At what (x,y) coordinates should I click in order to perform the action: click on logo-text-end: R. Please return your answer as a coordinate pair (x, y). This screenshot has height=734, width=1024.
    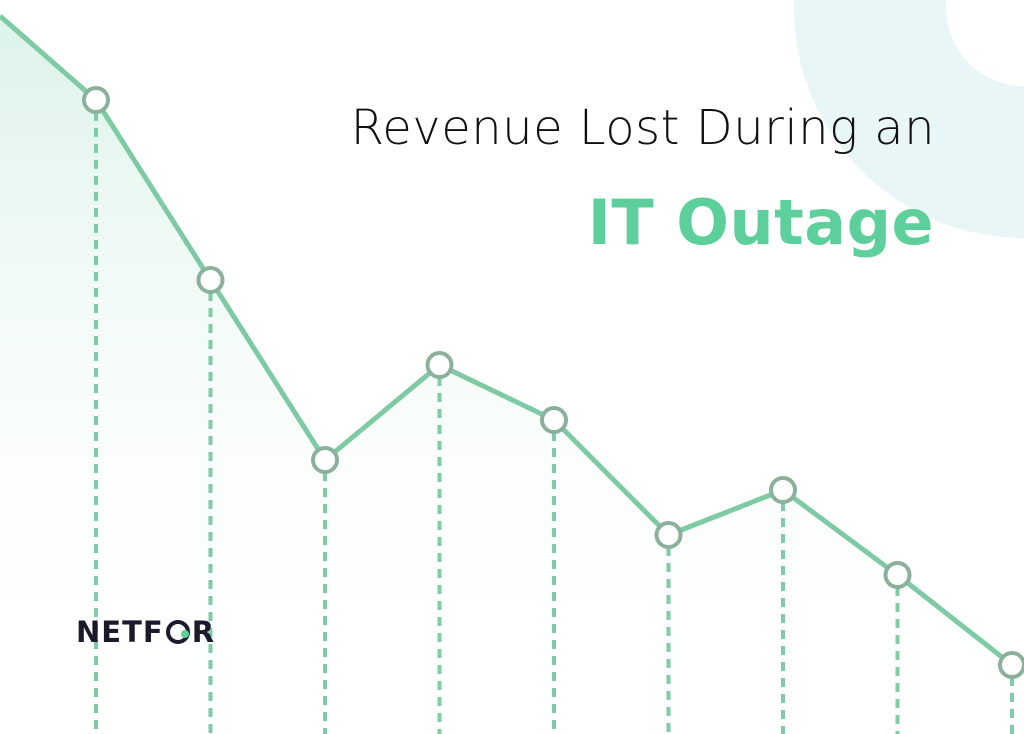
    Looking at the image, I should click on (203, 632).